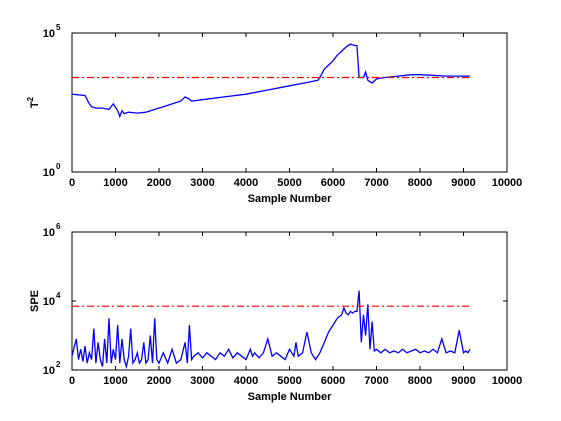 The height and width of the screenshot is (421, 561). I want to click on y-axis-label: SPE, so click(35, 301).